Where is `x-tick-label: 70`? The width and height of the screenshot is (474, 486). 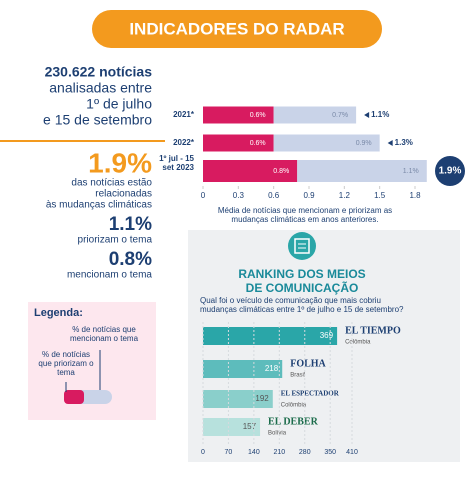 x-tick-label: 70 is located at coordinates (229, 452).